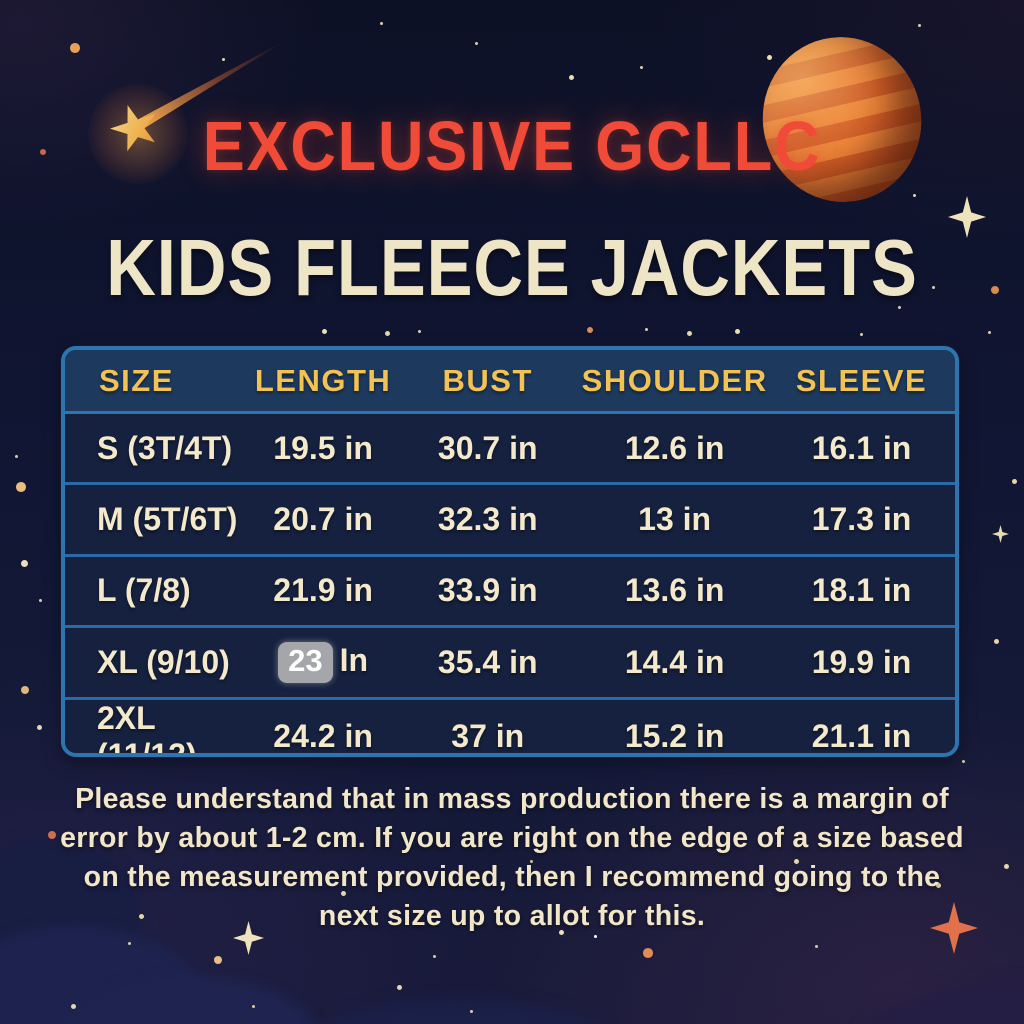 The height and width of the screenshot is (1024, 1024). What do you see at coordinates (674, 590) in the screenshot?
I see `cell-shoulder: 13.6 in` at bounding box center [674, 590].